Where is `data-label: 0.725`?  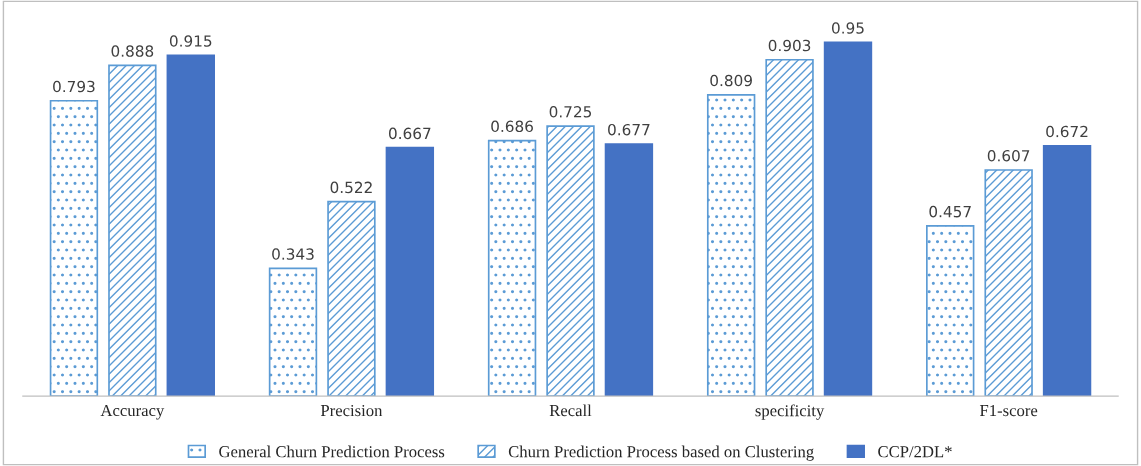
data-label: 0.725 is located at coordinates (570, 112).